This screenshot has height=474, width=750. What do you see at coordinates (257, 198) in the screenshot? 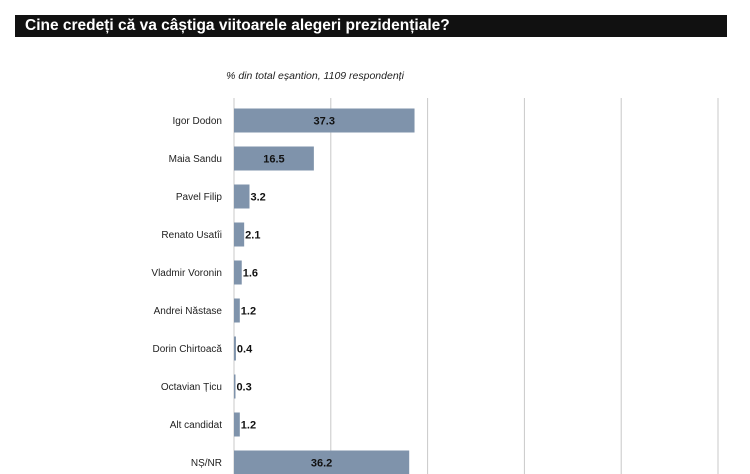
I see `value-label: 3.2` at bounding box center [257, 198].